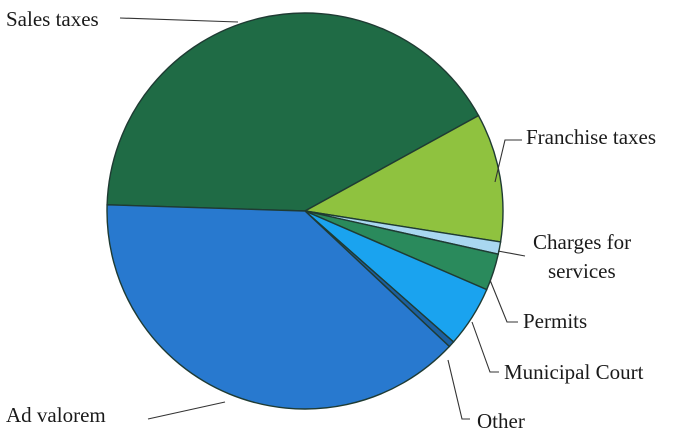 The height and width of the screenshot is (438, 691). Describe the element at coordinates (508, 161) in the screenshot. I see `leader-franchise-taxes` at that location.